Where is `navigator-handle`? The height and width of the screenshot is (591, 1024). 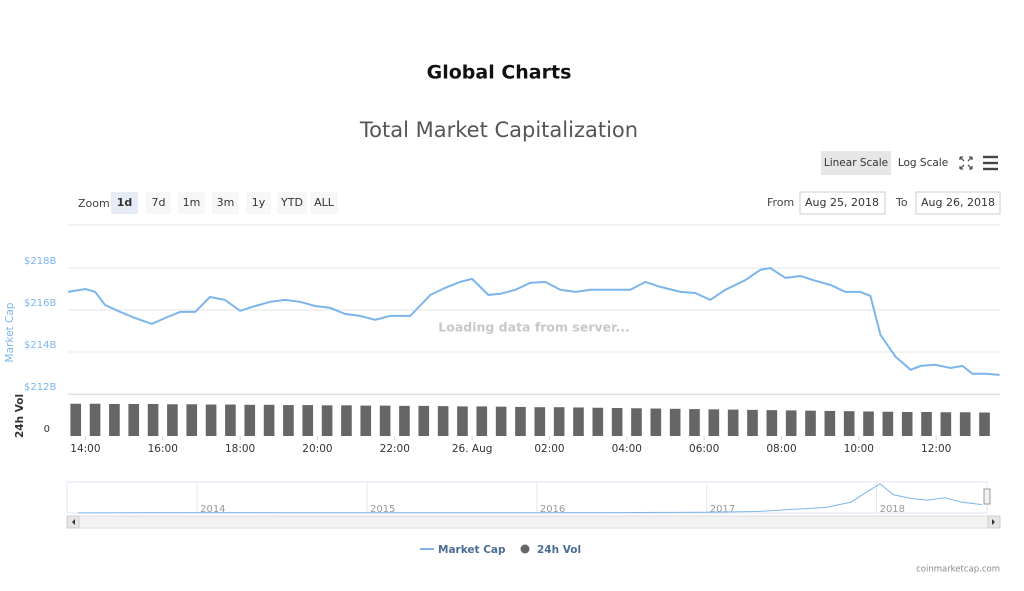 navigator-handle is located at coordinates (987, 496).